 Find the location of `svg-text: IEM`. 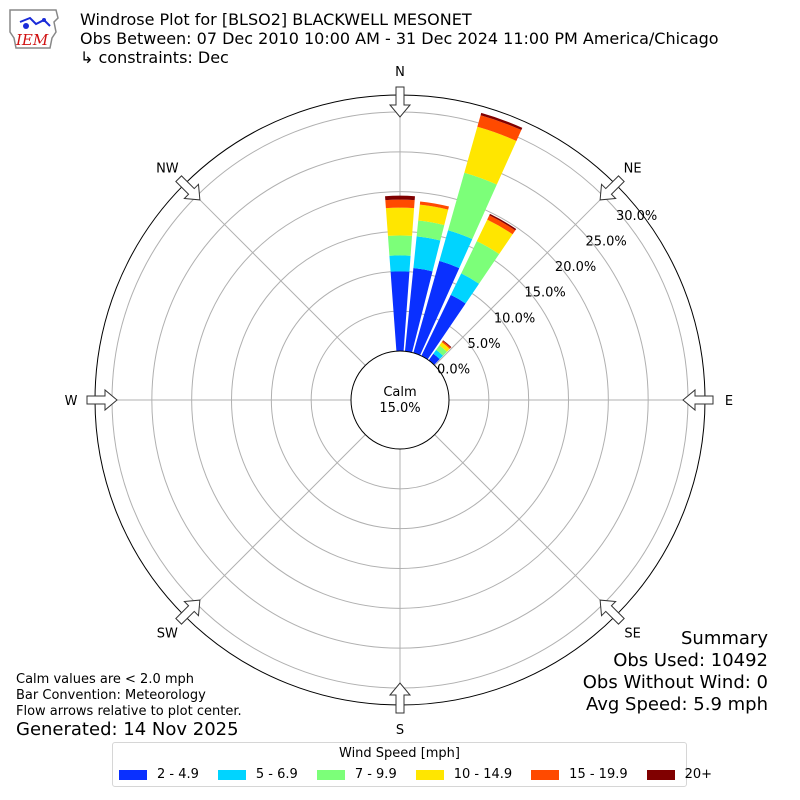

svg-text: IEM is located at coordinates (32, 40).